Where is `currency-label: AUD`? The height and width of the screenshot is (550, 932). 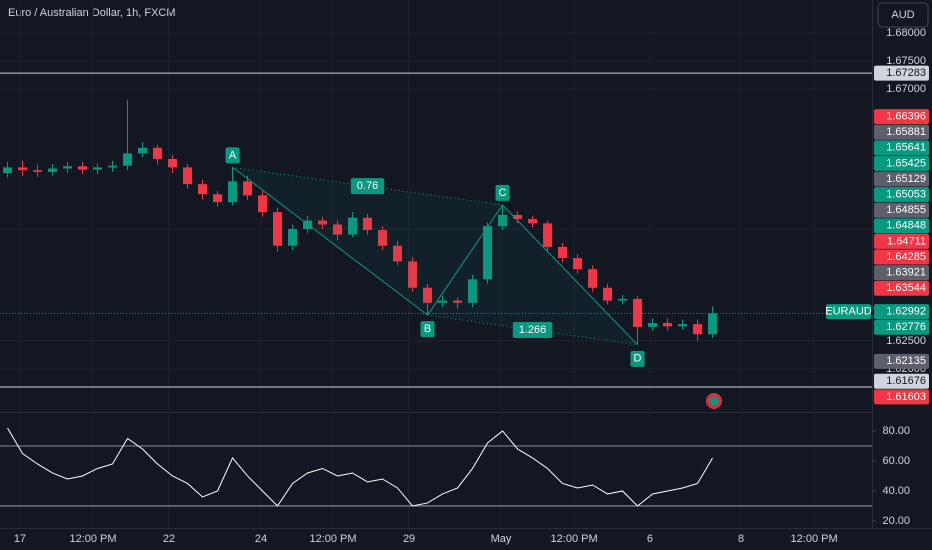
currency-label: AUD is located at coordinates (902, 15).